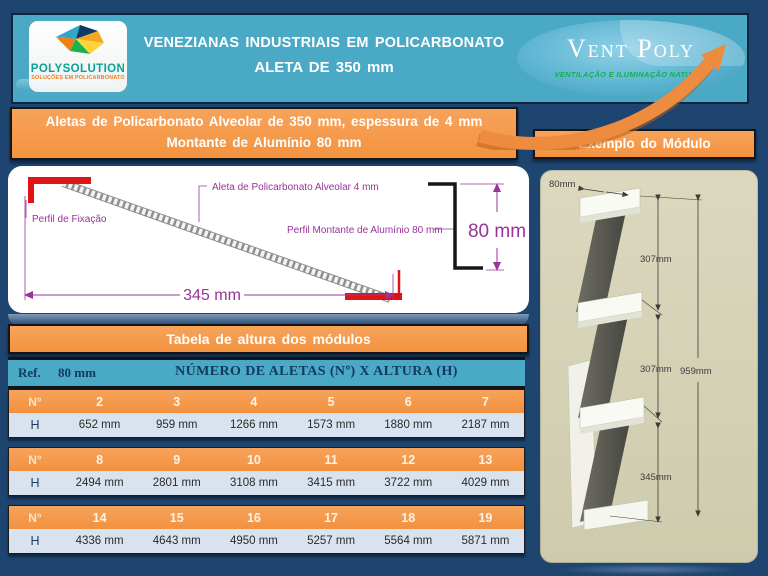 This screenshot has width=768, height=576. Describe the element at coordinates (59, 190) in the screenshot. I see `perfil-fixacao-shape` at that location.